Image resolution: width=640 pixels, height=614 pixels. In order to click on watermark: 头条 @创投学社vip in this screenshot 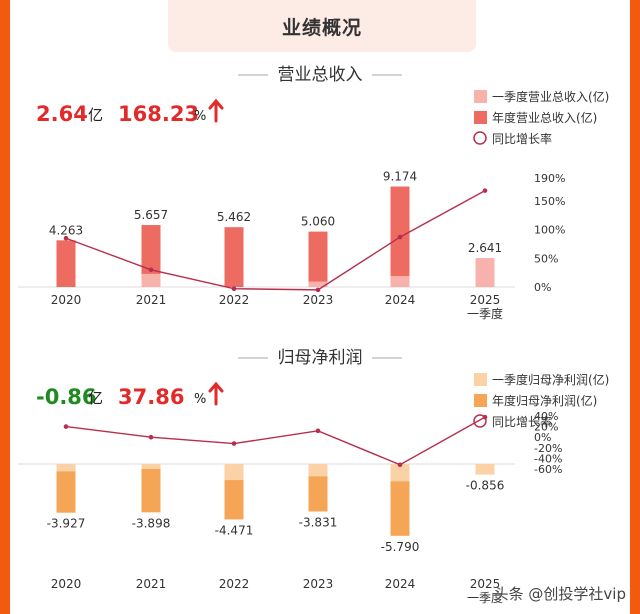, I will do `click(559, 594)`.